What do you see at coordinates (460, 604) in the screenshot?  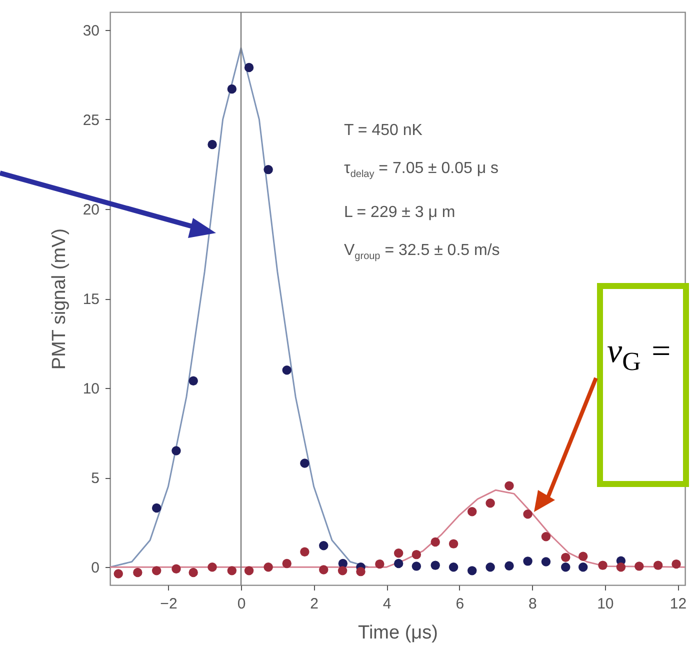 I see `x-tick-label: 6` at bounding box center [460, 604].